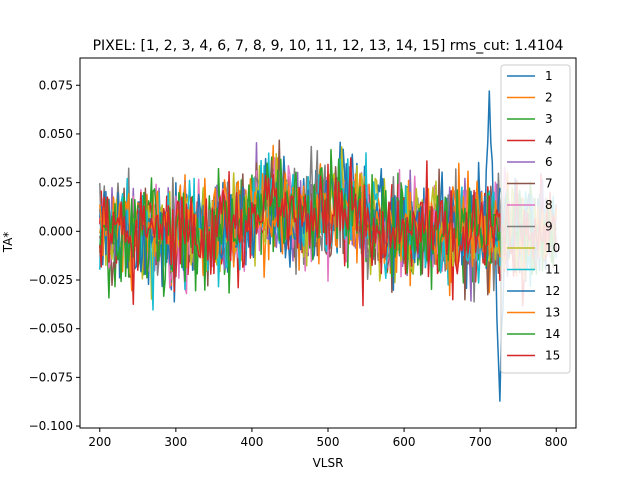  I want to click on legend-label: 4, so click(549, 141).